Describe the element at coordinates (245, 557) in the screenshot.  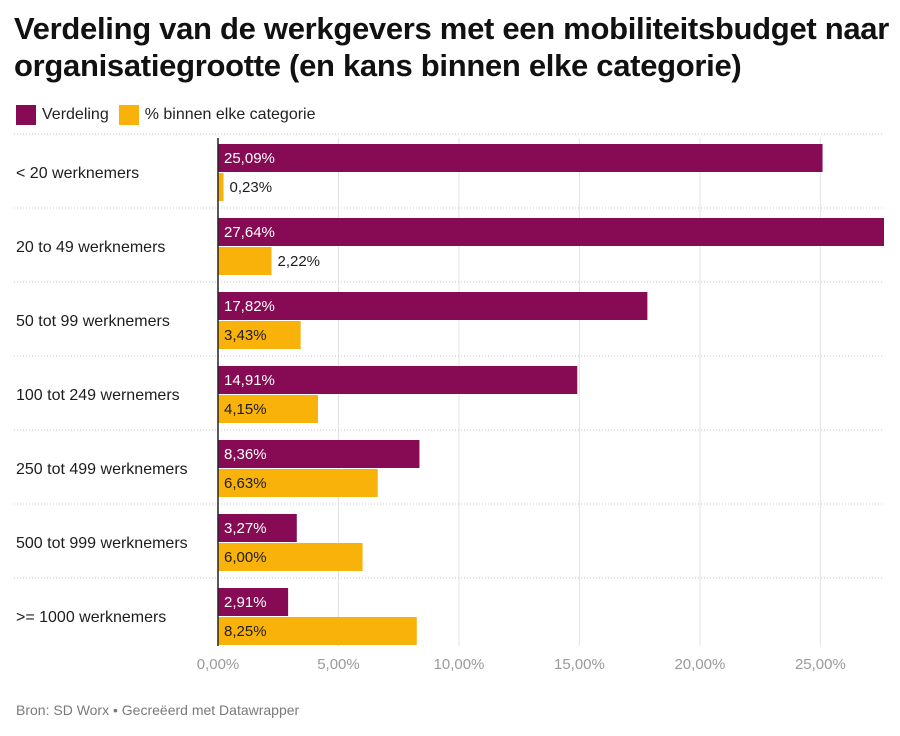
I see `data-label: 6,00%` at that location.